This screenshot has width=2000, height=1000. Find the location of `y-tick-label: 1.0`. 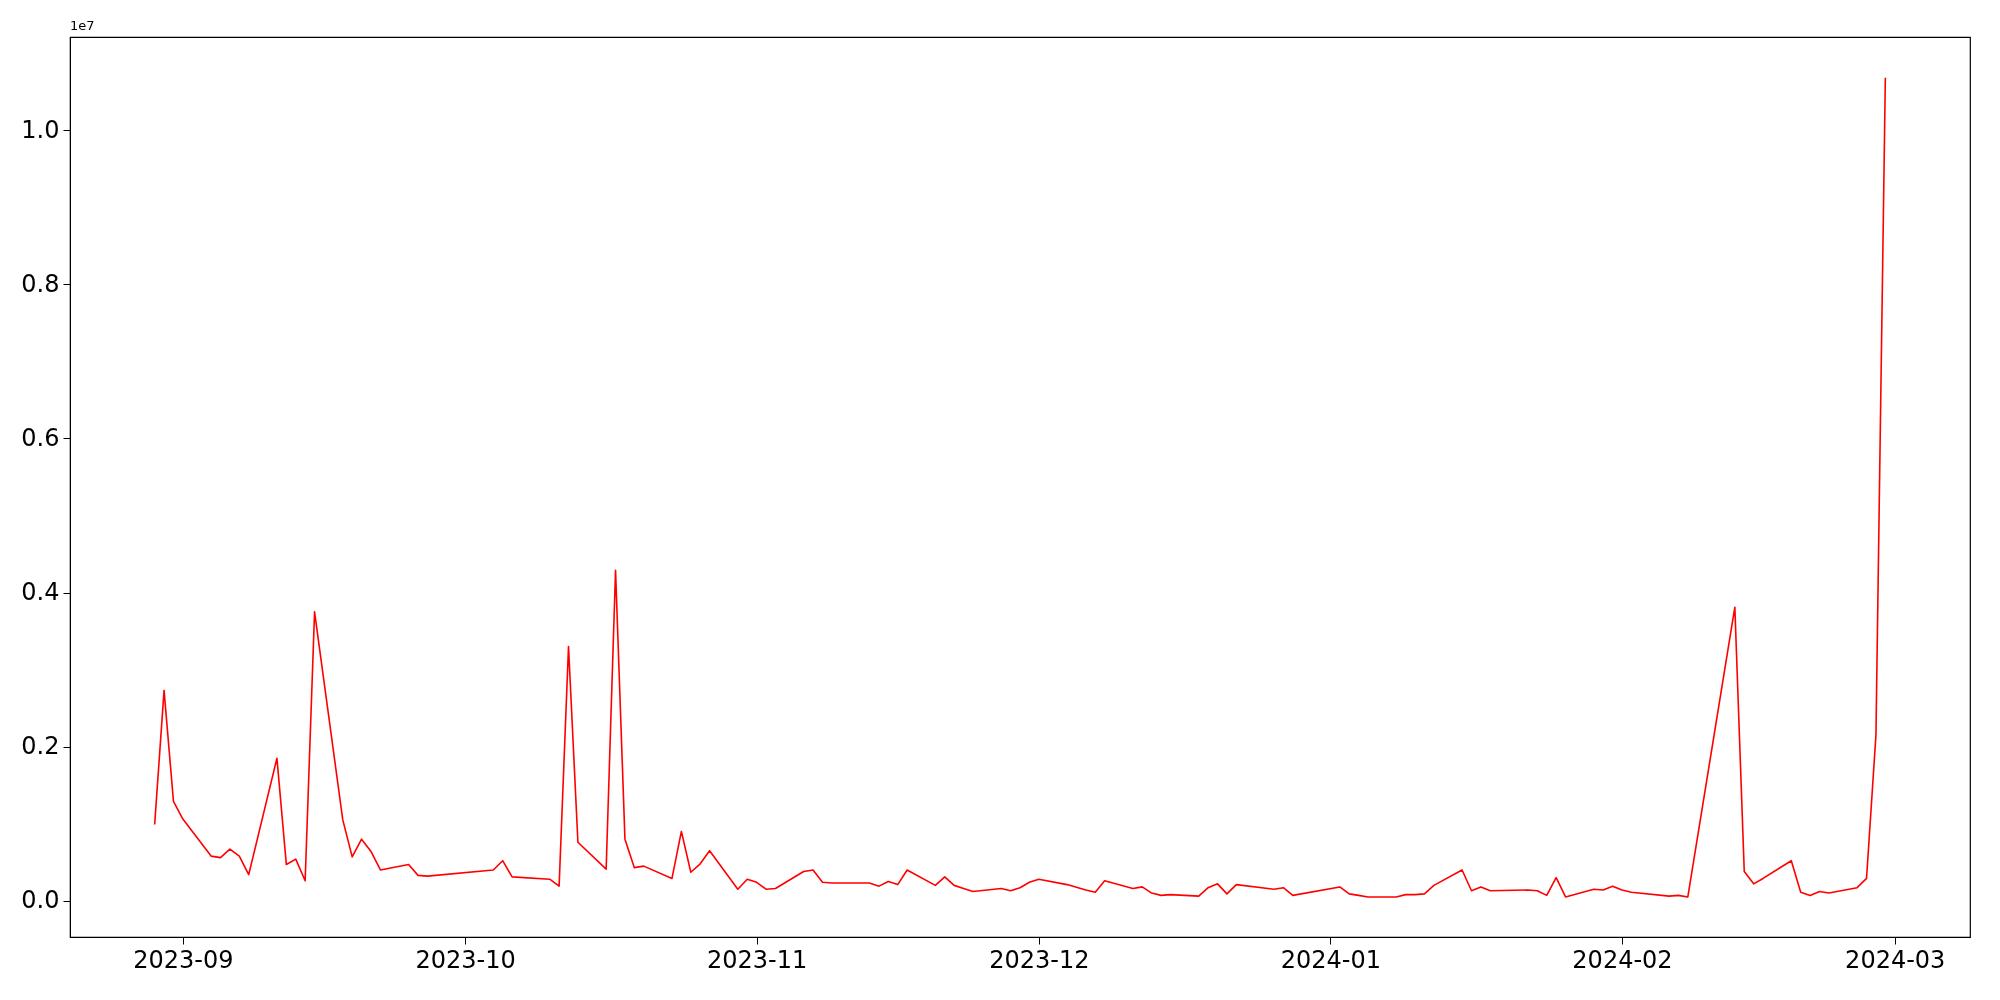

y-tick-label: 1.0 is located at coordinates (40, 129).